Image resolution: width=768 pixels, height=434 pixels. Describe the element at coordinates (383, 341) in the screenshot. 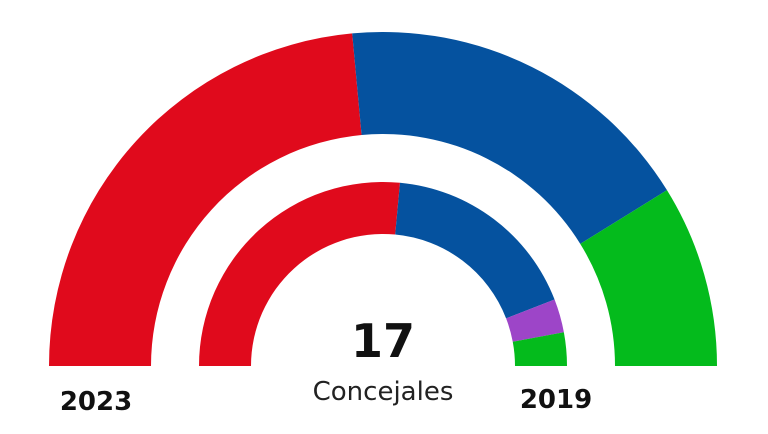

I see `total-seats-value: 17` at that location.